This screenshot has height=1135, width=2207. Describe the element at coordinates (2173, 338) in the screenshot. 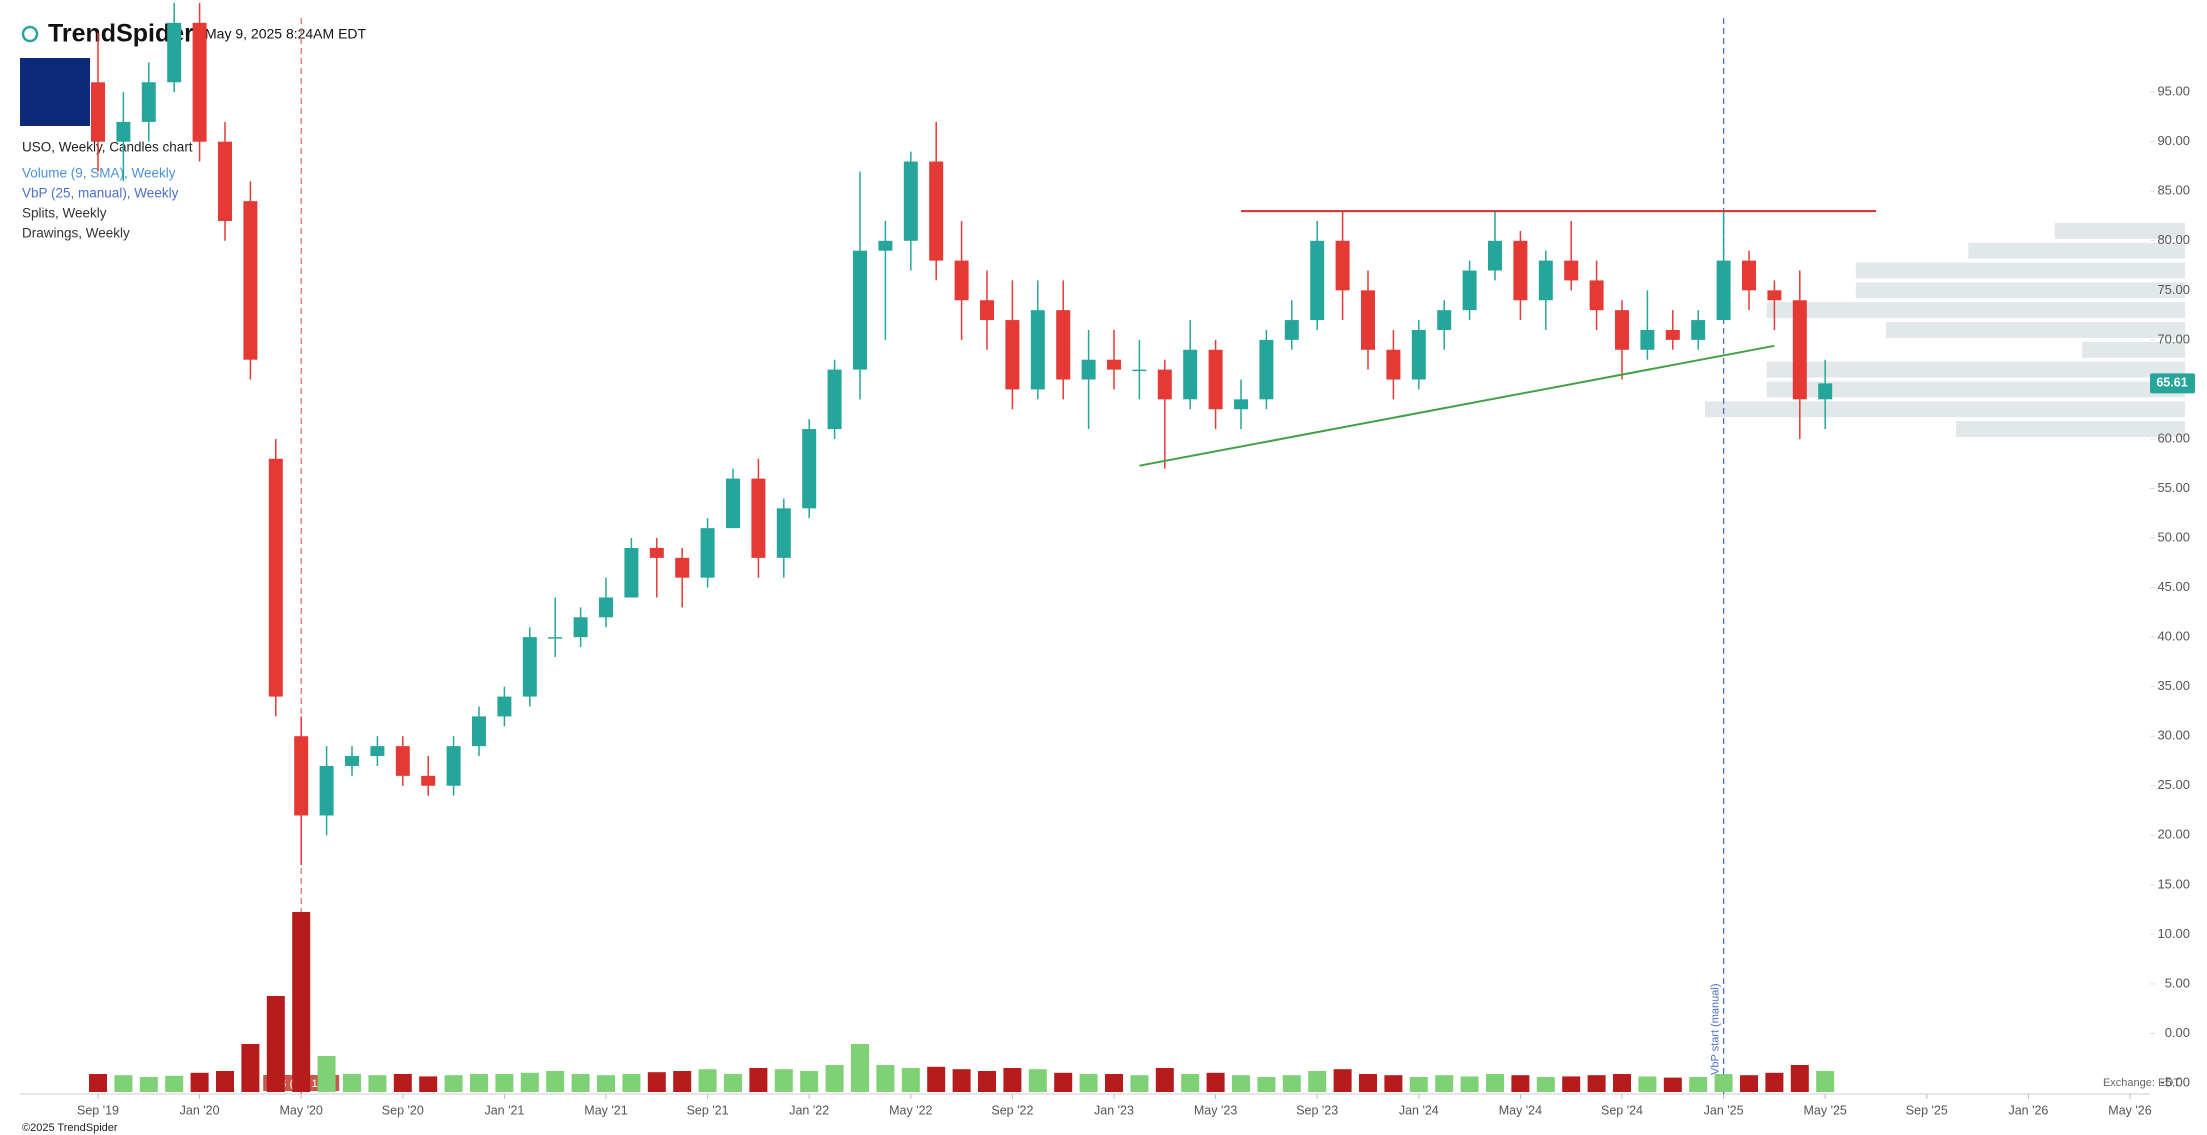

I see `y-tick-label: 70.00` at that location.